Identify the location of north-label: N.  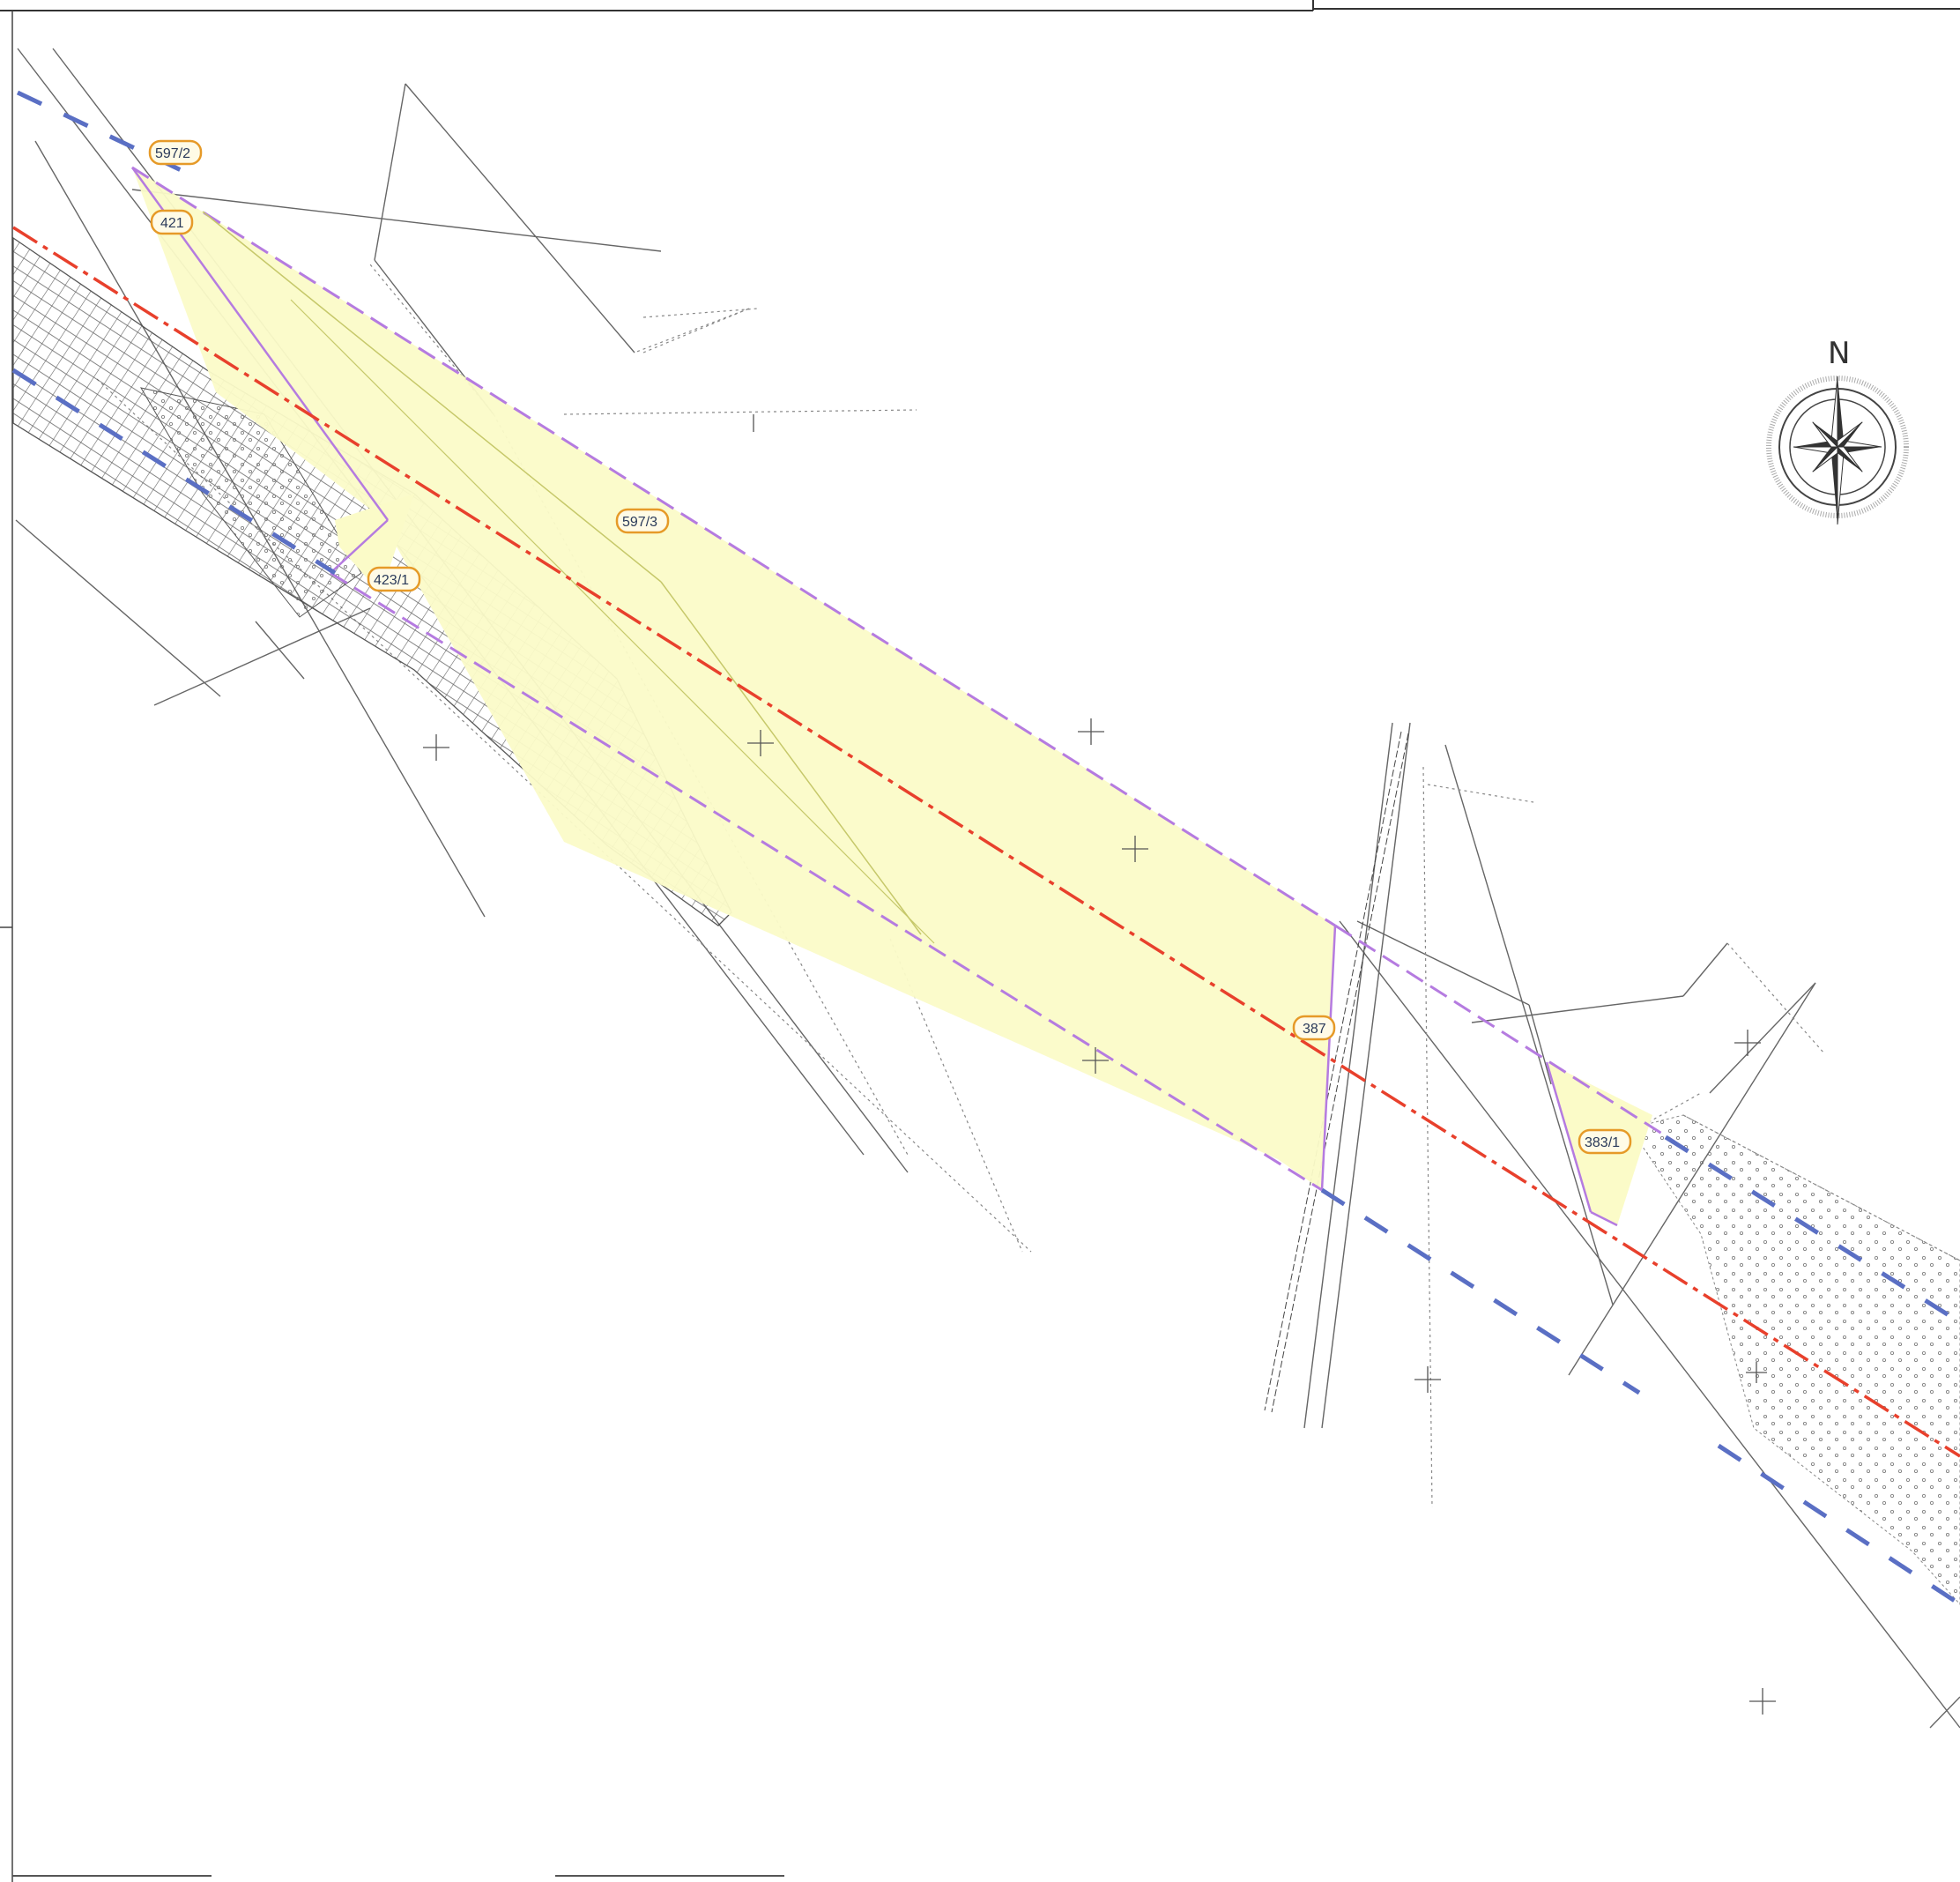
(1839, 353).